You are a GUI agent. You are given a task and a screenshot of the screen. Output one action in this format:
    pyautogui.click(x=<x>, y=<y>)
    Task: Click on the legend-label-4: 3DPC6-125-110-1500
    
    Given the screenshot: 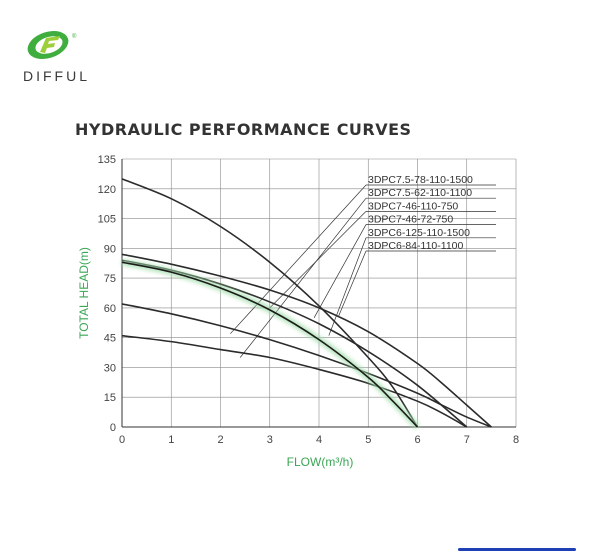 What is the action you would take?
    pyautogui.click(x=419, y=233)
    